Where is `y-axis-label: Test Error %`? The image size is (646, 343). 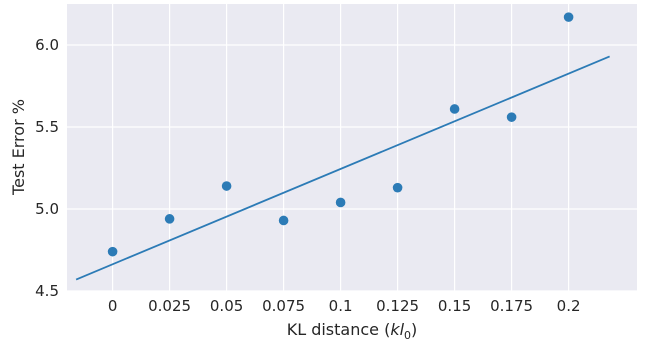
y-axis-label: Test Error % is located at coordinates (18, 147).